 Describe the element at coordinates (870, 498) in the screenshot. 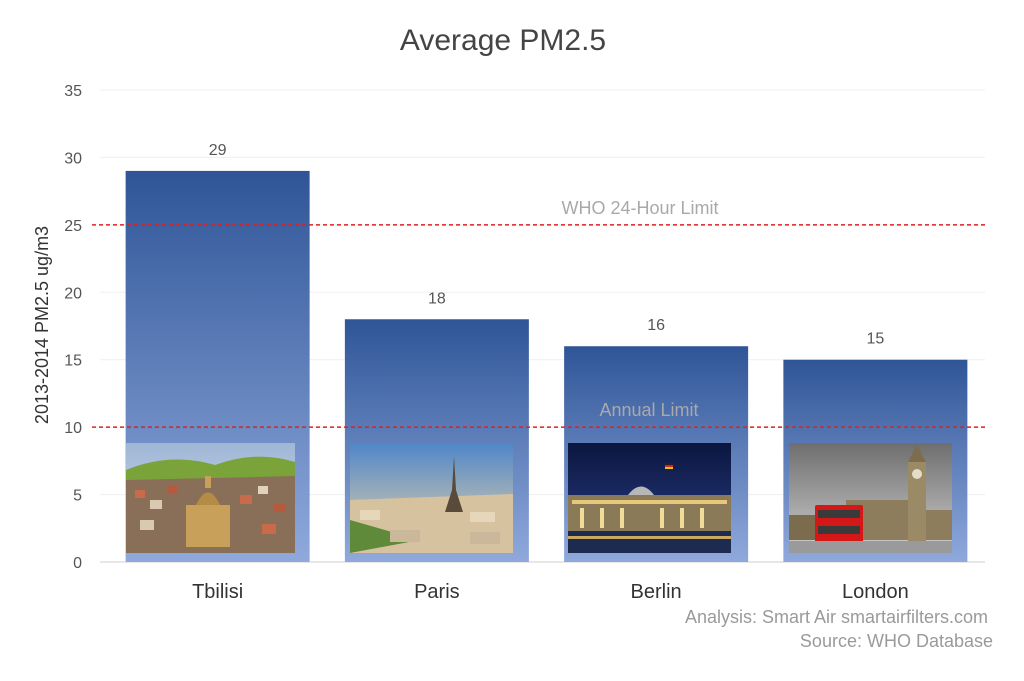

I see `london-photo` at that location.